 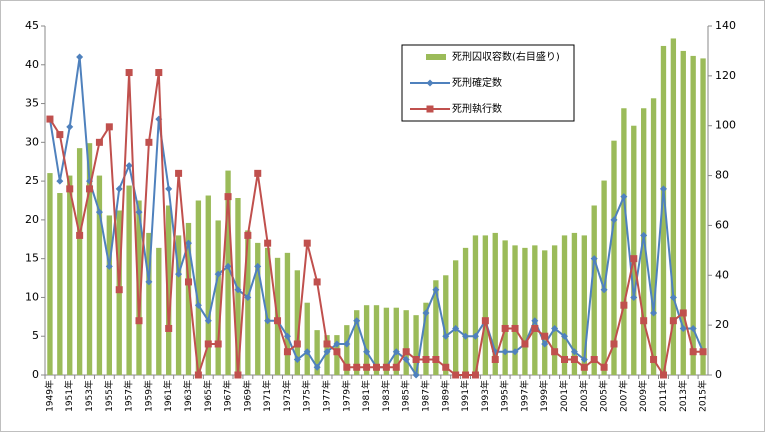 What do you see at coordinates (366, 396) in the screenshot?
I see `x-tick-label: 1981年` at bounding box center [366, 396].